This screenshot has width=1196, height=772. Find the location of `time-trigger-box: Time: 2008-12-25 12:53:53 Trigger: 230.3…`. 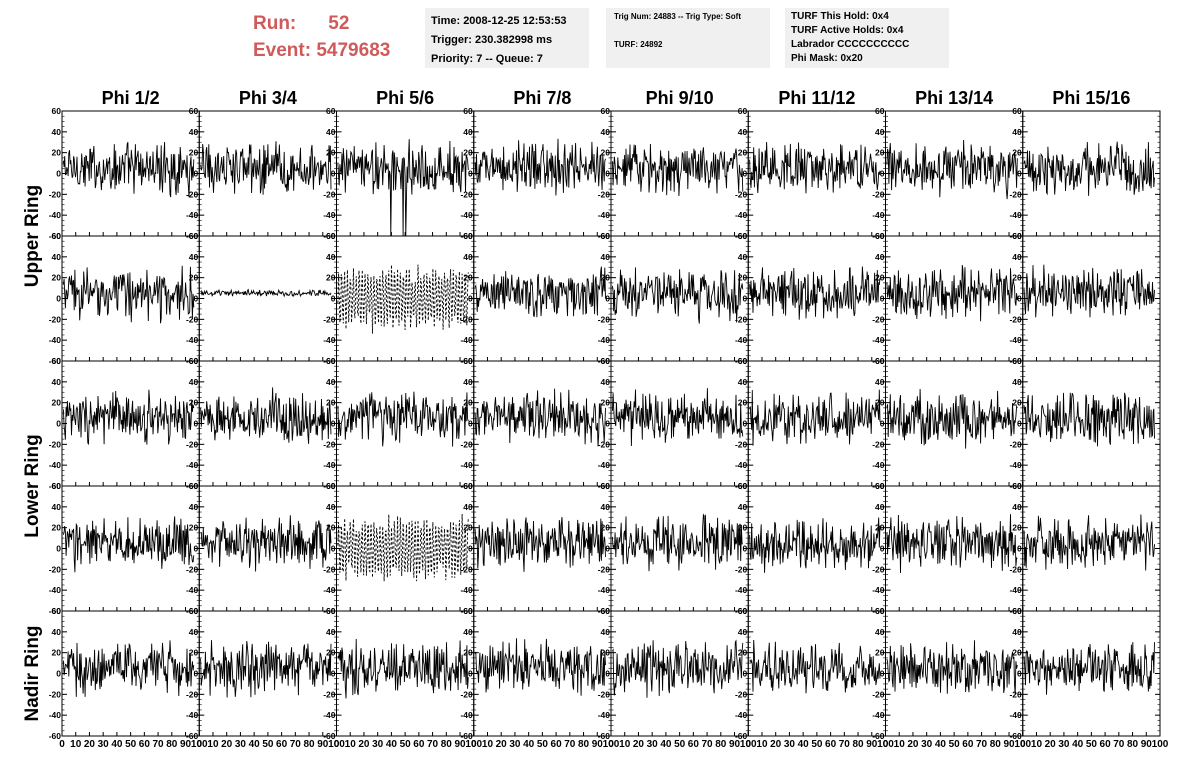

time-trigger-box: Time: 2008-12-25 12:53:53 Trigger: 230.3… is located at coordinates (507, 38).